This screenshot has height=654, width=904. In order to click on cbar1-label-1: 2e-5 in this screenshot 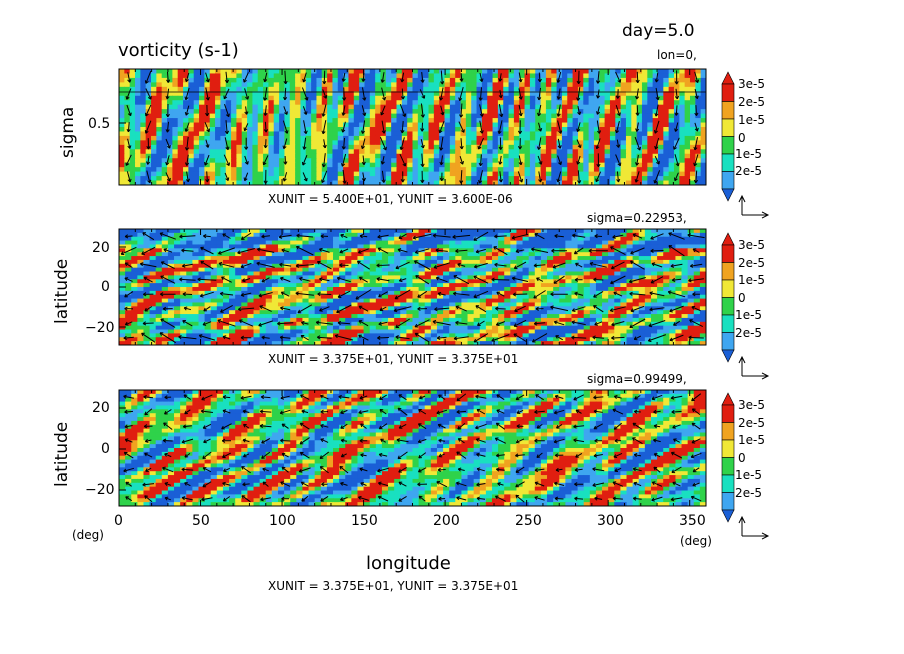, I will do `click(751, 102)`.